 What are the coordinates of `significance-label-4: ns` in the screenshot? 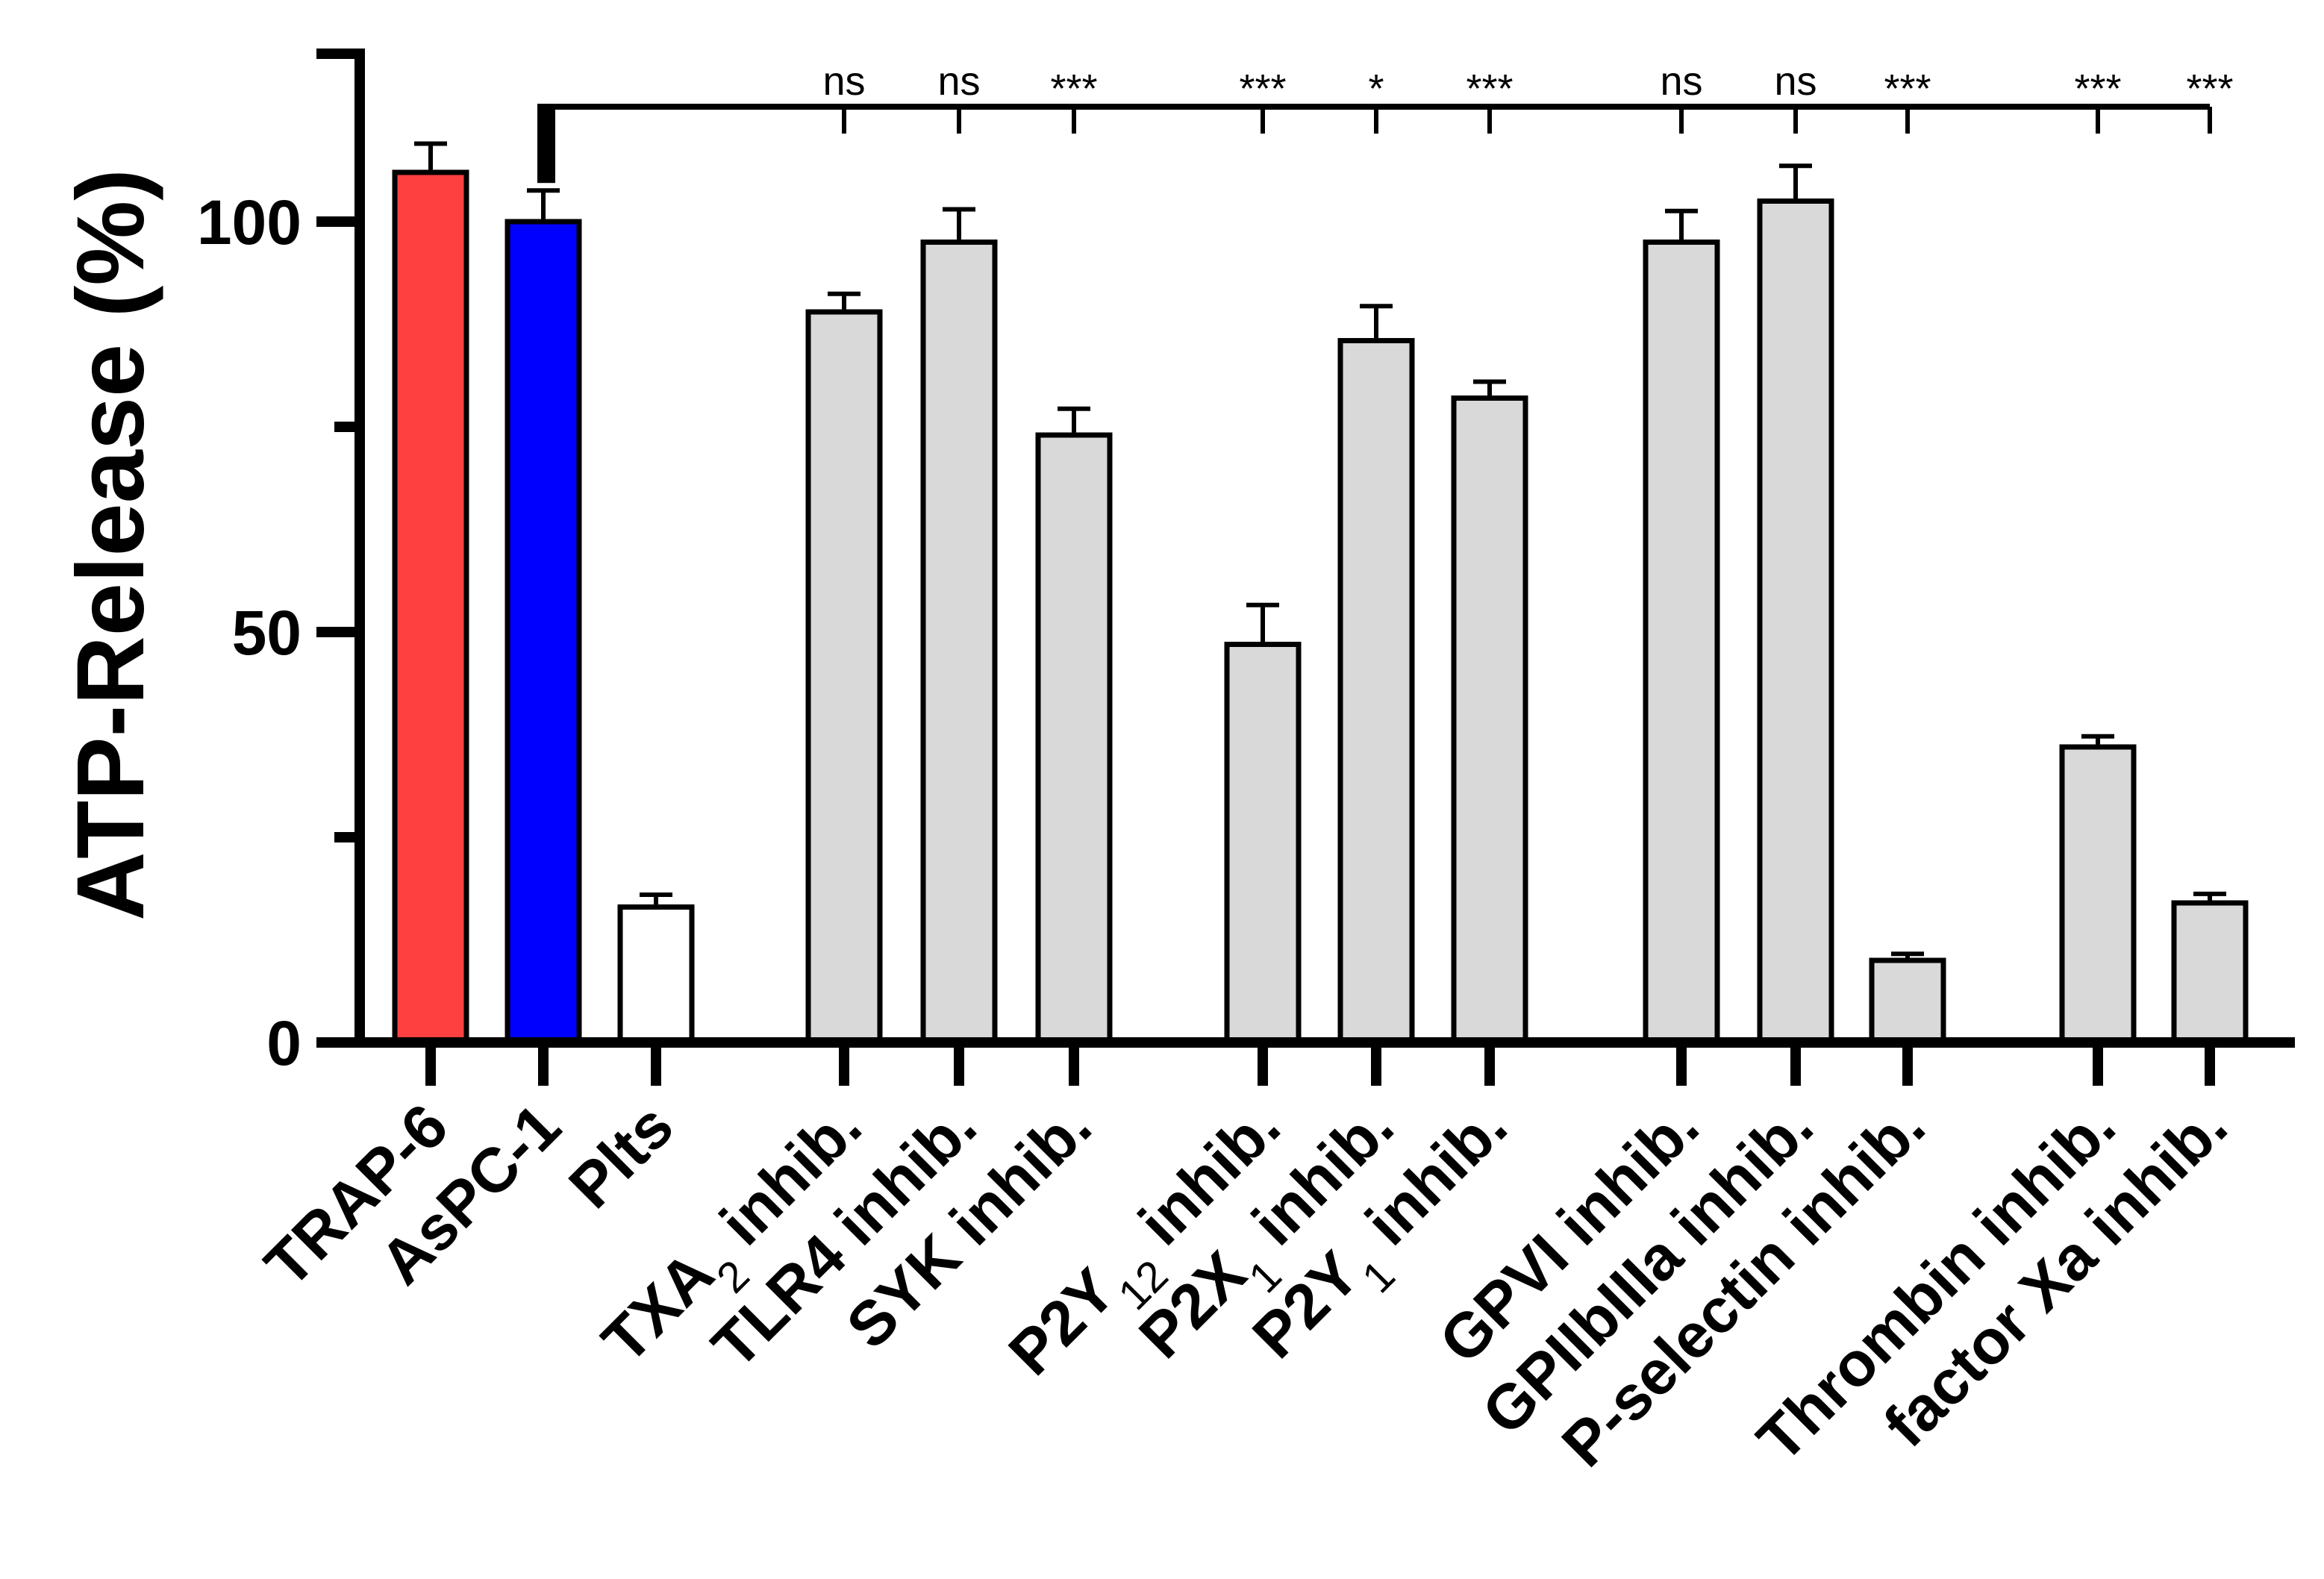 It's located at (959, 81).